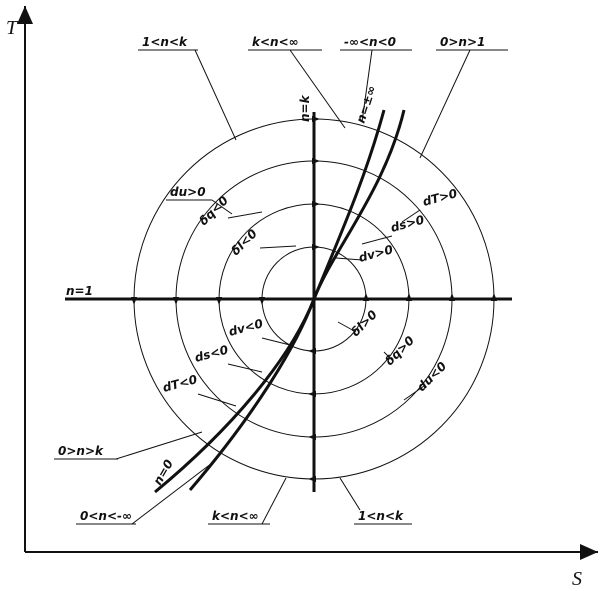  Describe the element at coordinates (12, 28) in the screenshot. I see `t-axis-label: T` at that location.